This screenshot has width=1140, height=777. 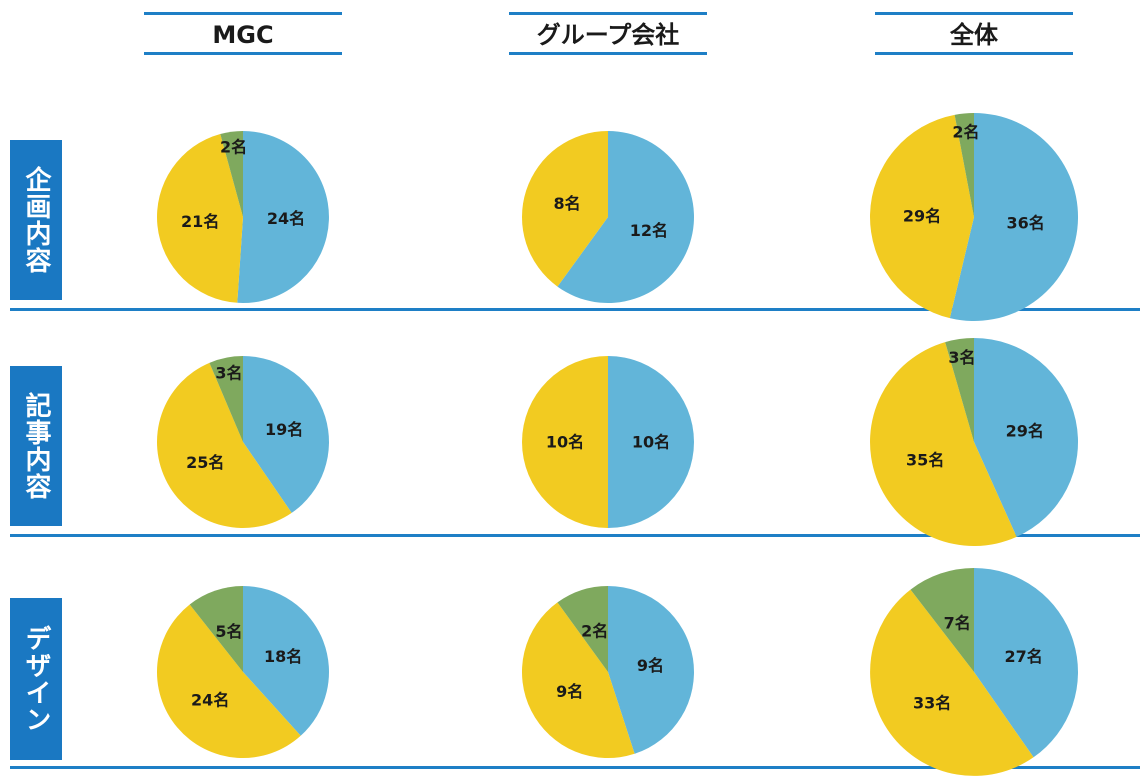 What do you see at coordinates (932, 702) in the screenshot?
I see `pie-slice-label: 33名` at bounding box center [932, 702].